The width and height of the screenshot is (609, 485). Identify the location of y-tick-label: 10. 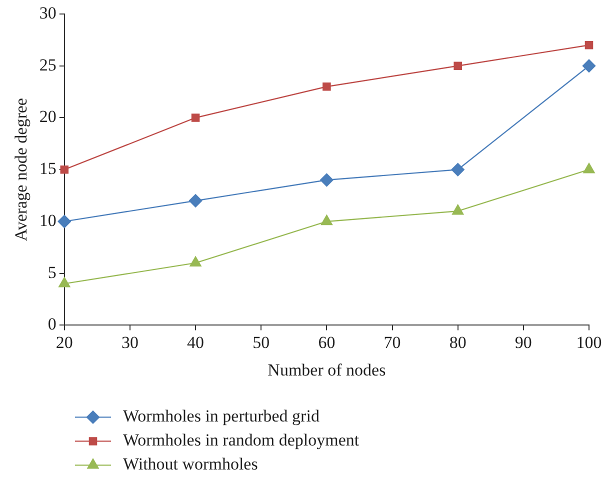
(47, 220).